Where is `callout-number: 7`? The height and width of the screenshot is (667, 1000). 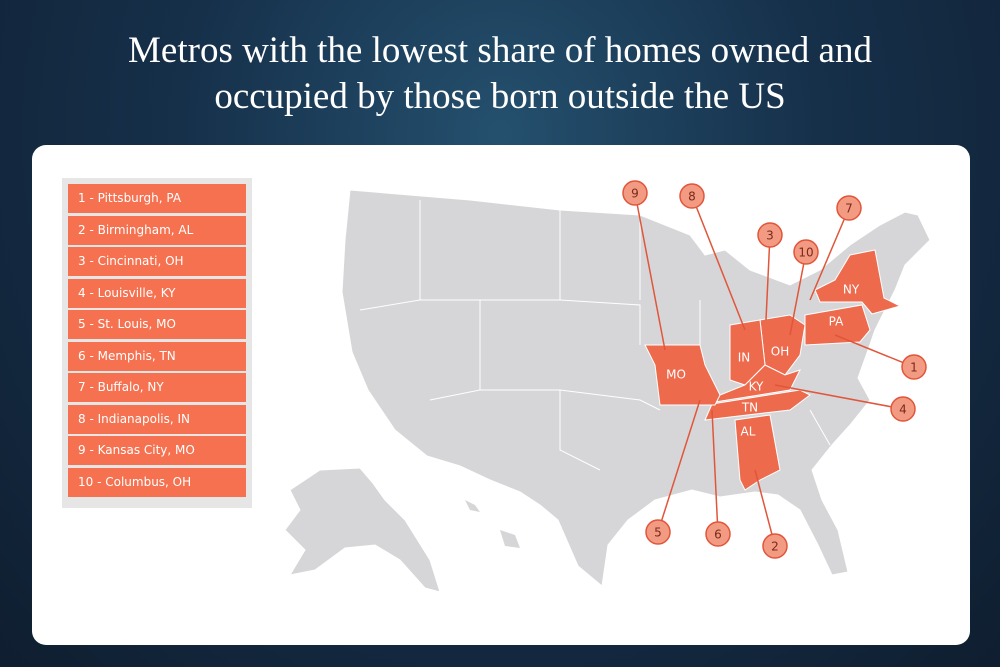 callout-number: 7 is located at coordinates (849, 209).